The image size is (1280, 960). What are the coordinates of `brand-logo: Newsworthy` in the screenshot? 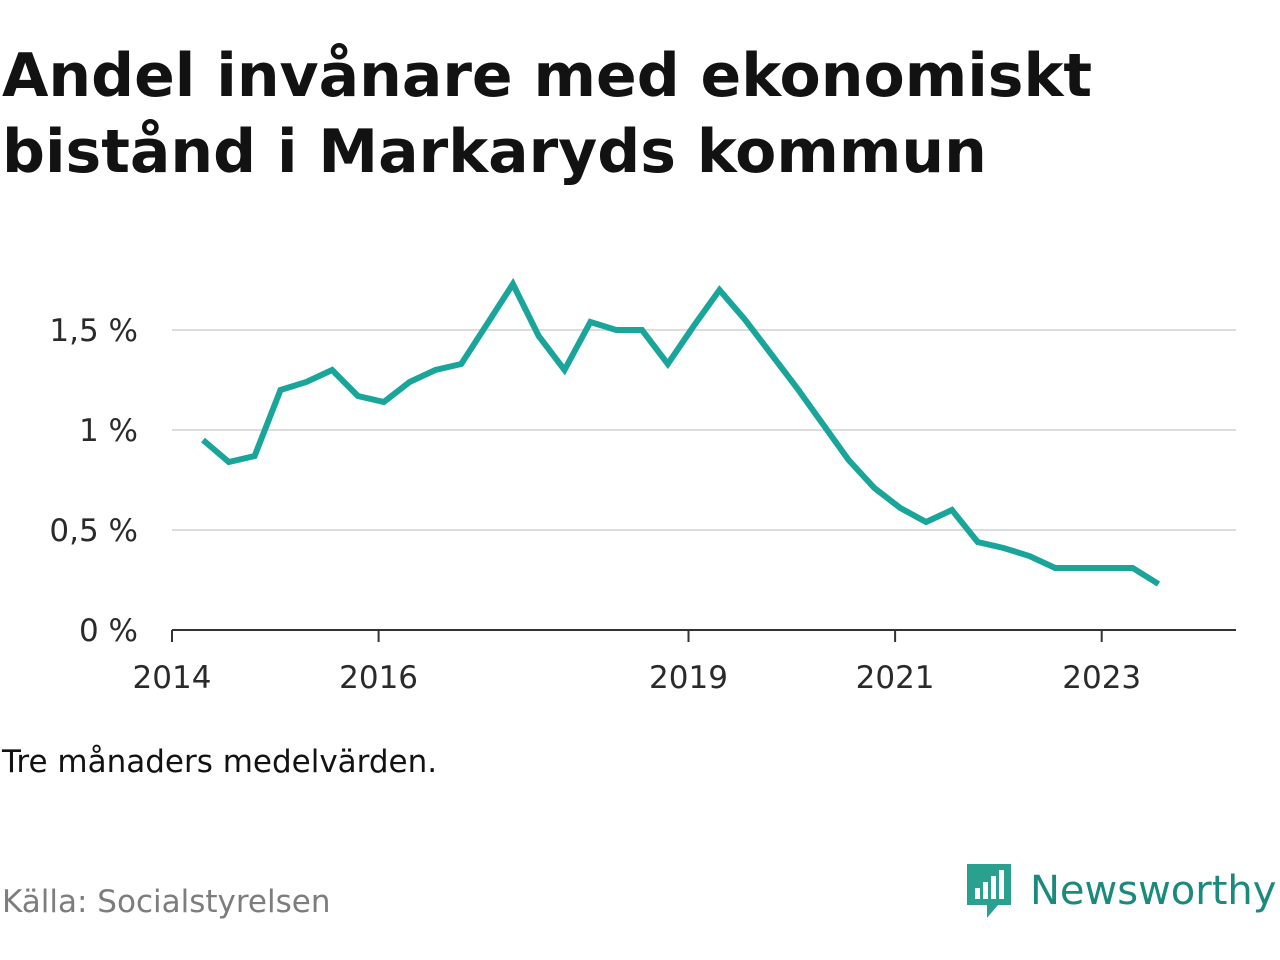 It's located at (1120, 891).